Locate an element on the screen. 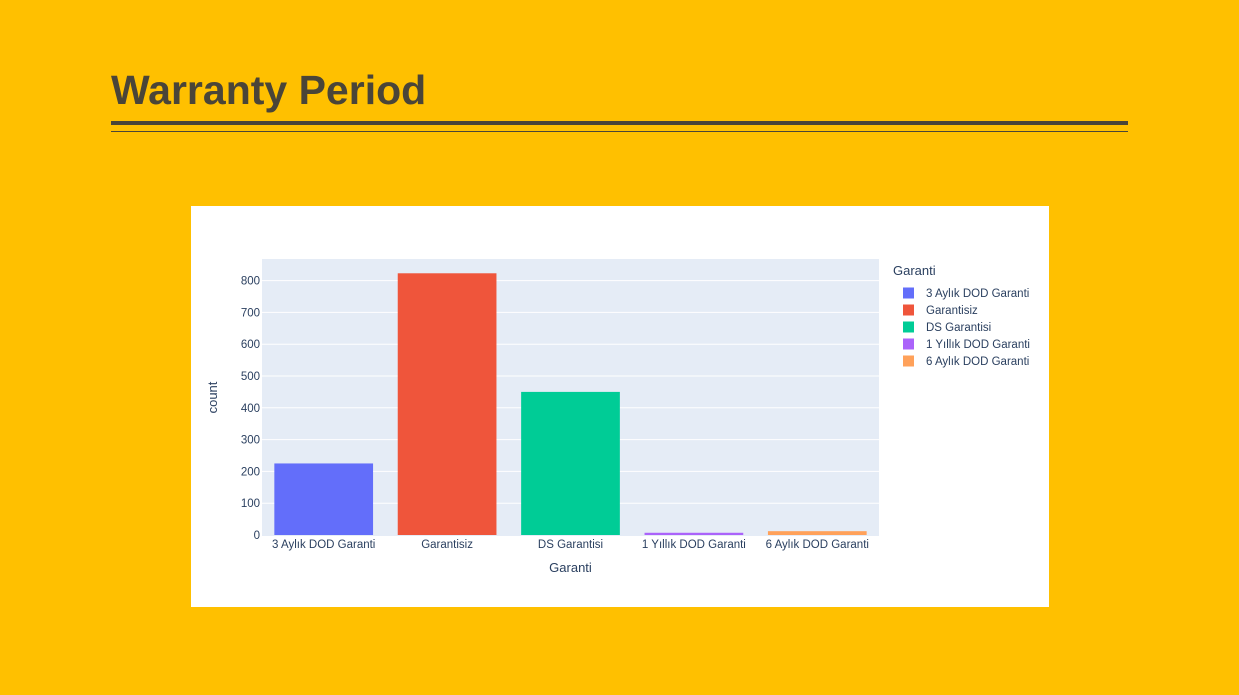 The image size is (1239, 695). y-tick-label: 300 is located at coordinates (250, 441).